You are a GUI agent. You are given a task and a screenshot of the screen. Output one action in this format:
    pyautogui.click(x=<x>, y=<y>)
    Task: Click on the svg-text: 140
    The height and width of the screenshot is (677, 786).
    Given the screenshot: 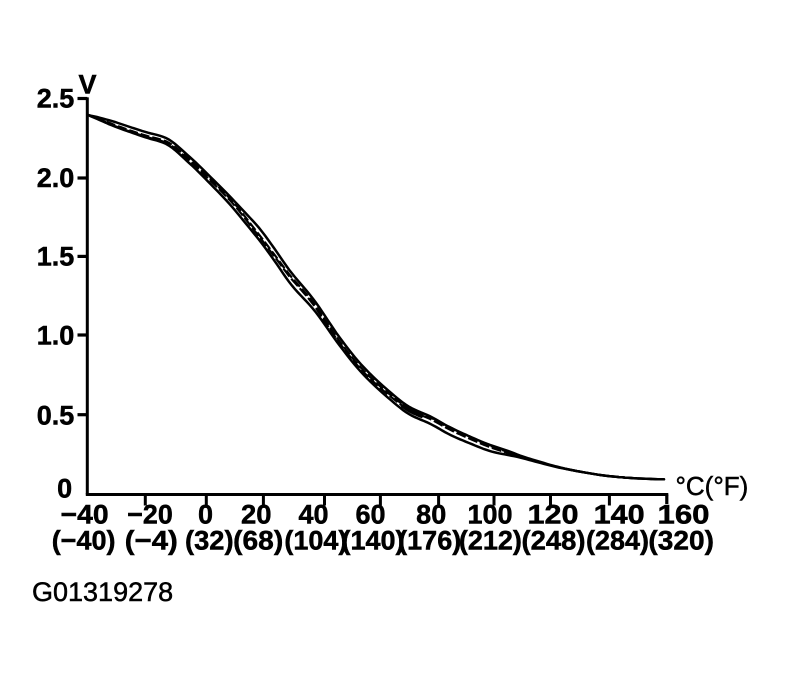 What is the action you would take?
    pyautogui.click(x=619, y=515)
    